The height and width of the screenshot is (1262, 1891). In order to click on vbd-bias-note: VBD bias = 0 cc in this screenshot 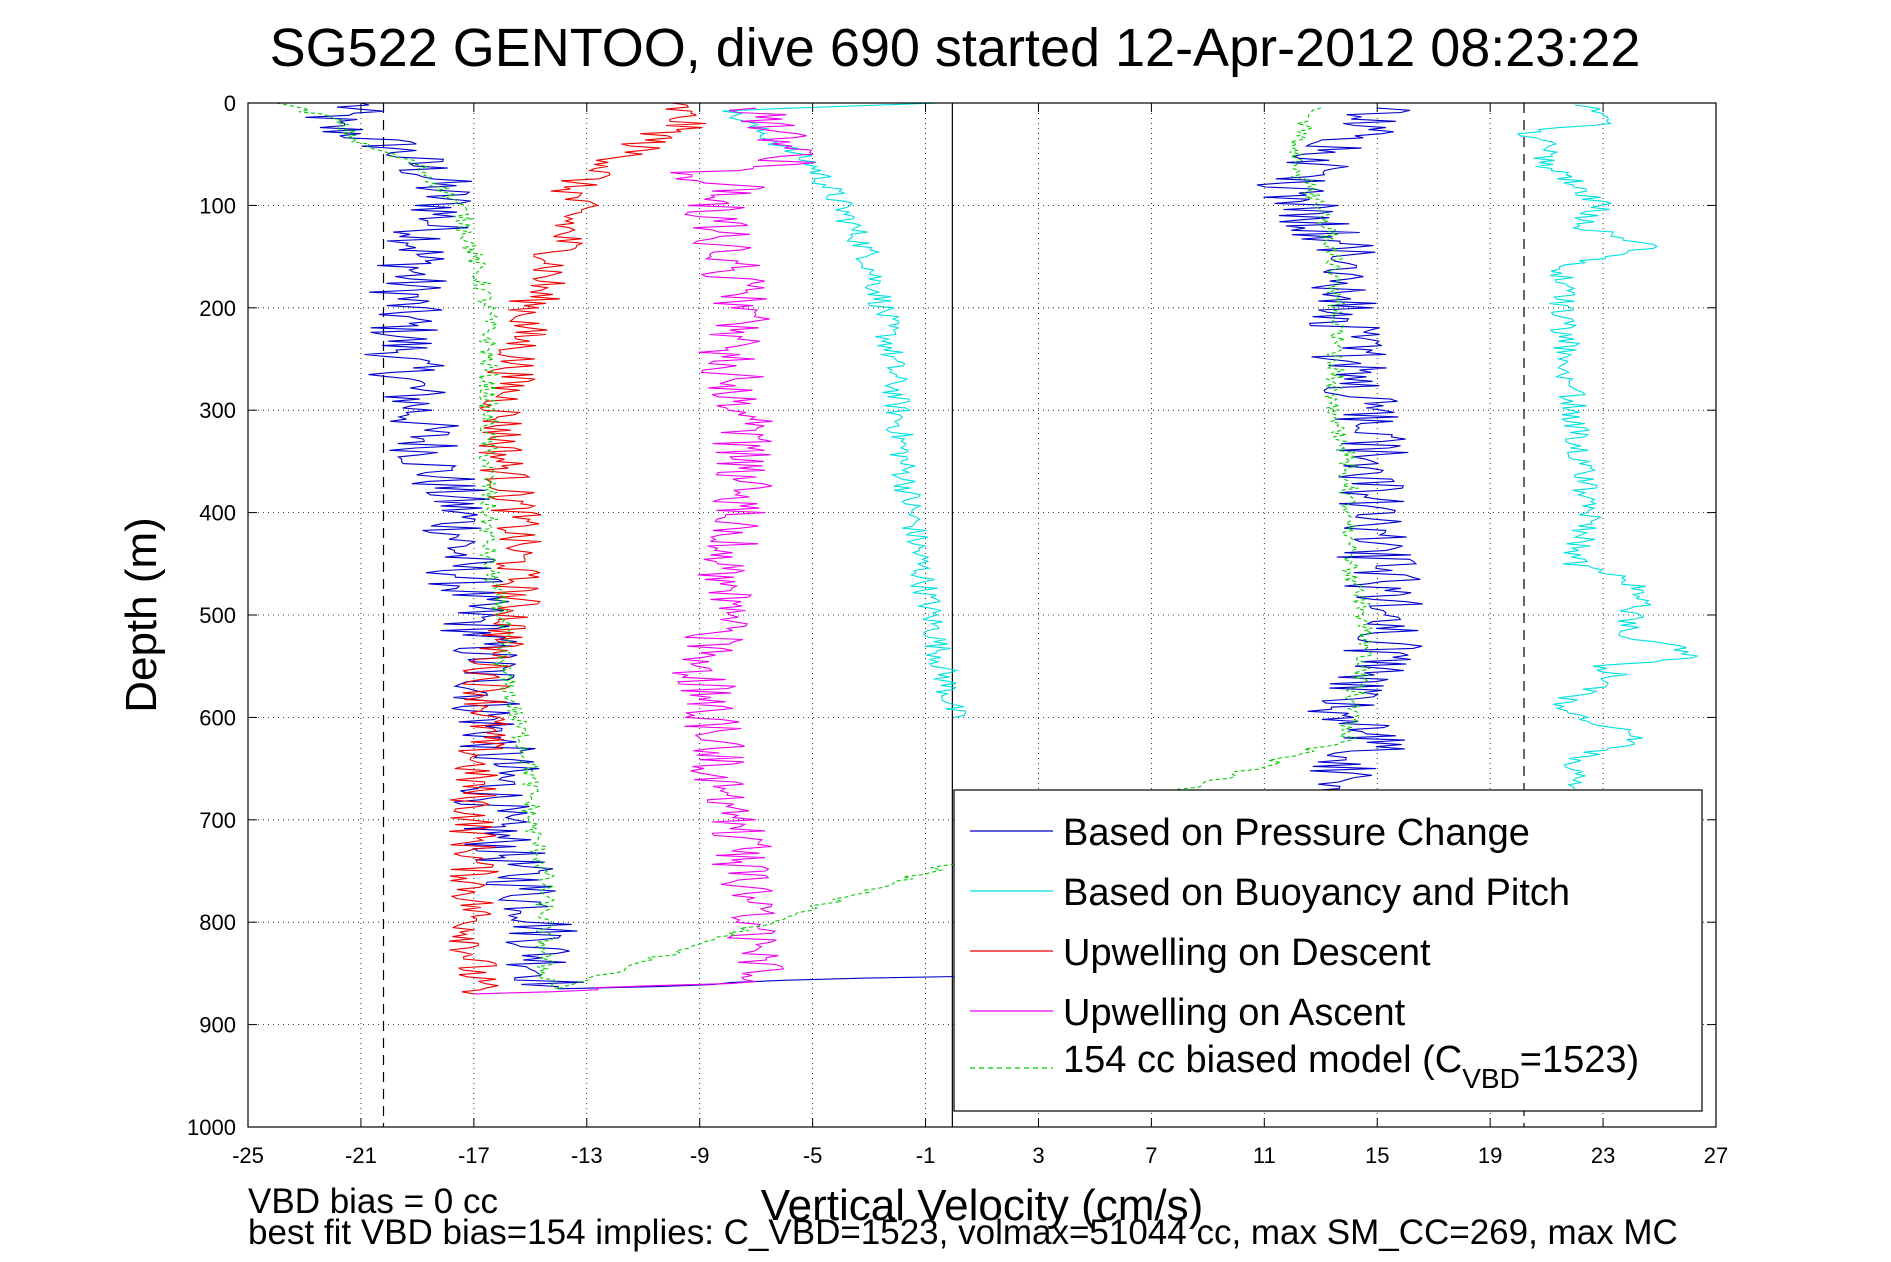, I will do `click(373, 1201)`.